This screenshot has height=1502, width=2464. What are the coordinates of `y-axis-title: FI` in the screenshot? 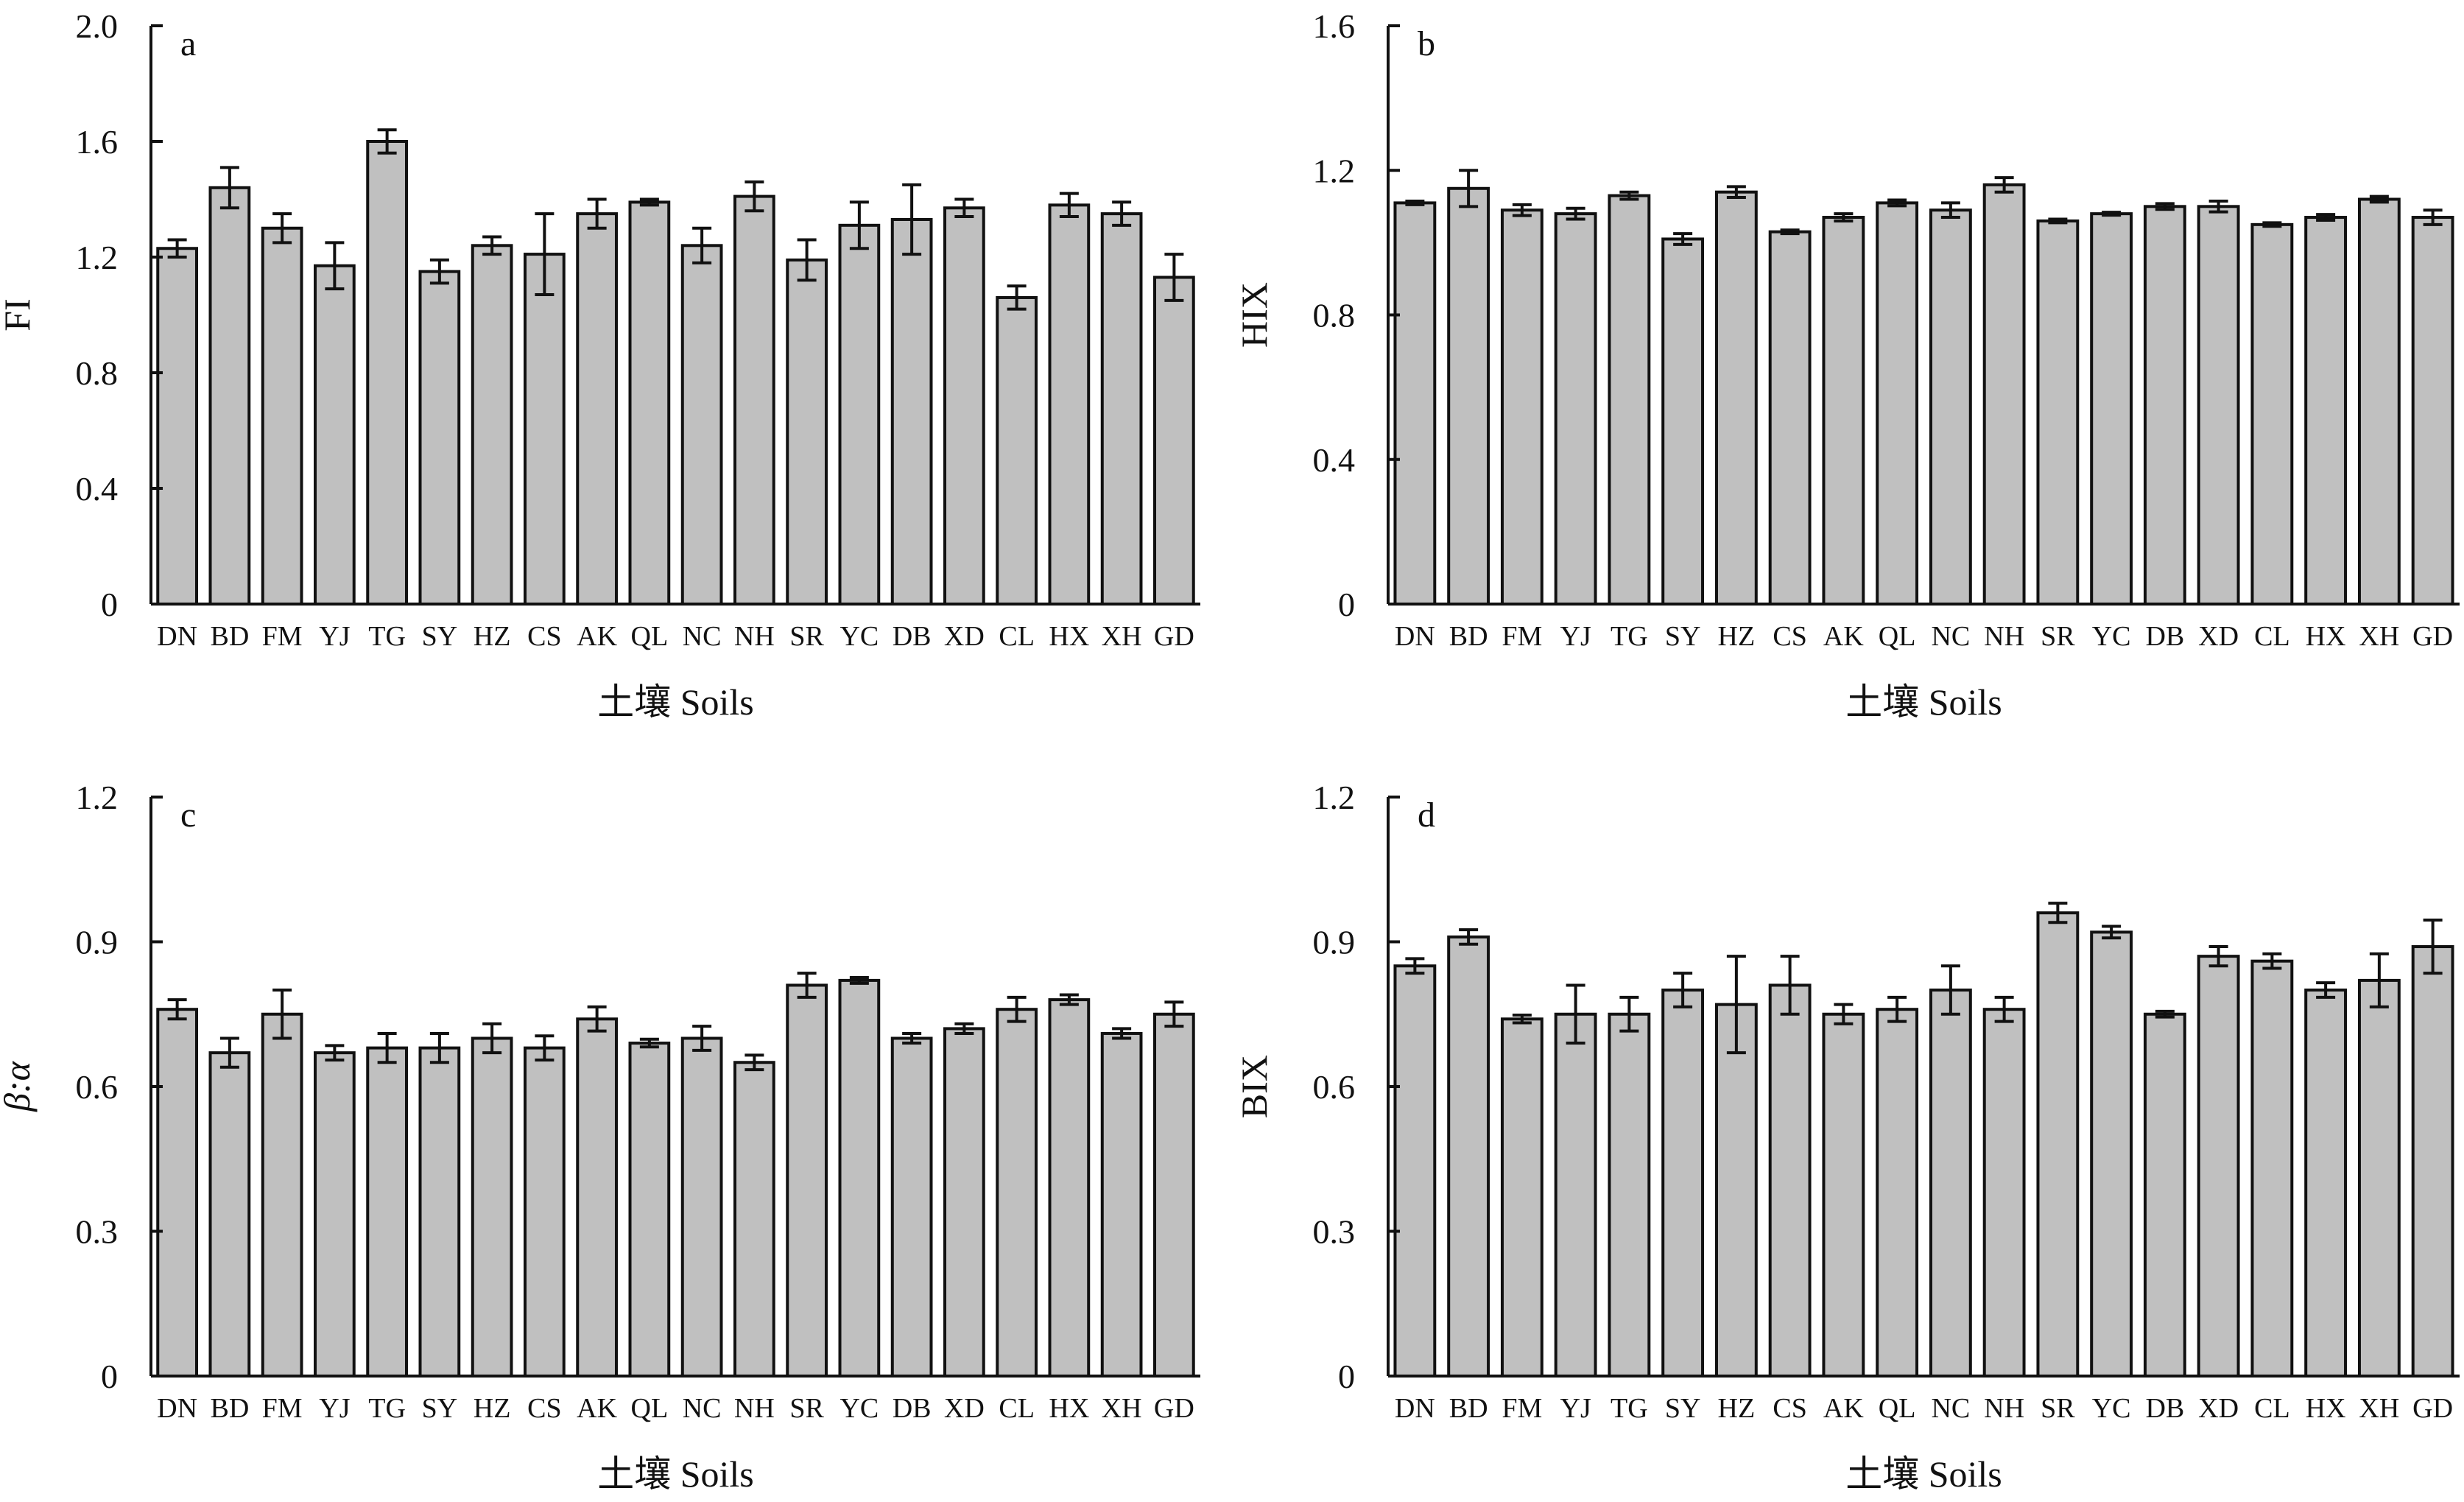 It's located at (19, 314).